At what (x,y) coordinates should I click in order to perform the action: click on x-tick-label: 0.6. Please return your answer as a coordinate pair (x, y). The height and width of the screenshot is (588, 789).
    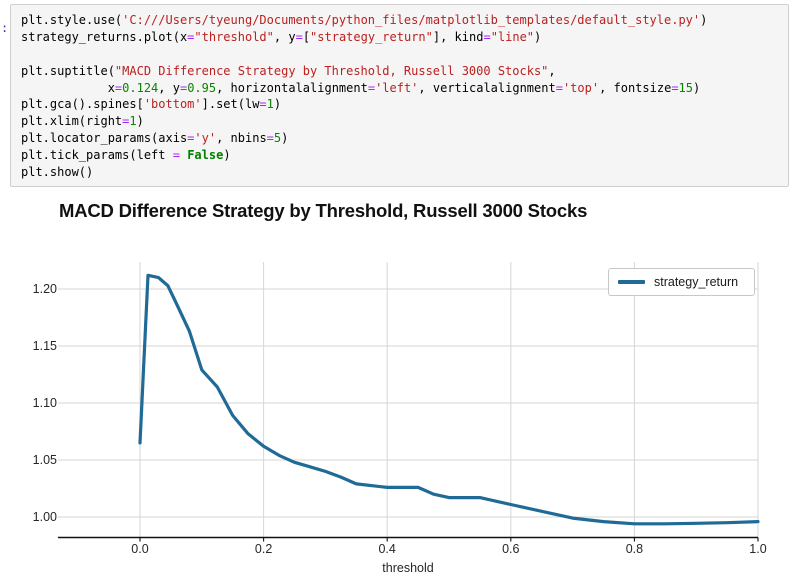
    Looking at the image, I should click on (511, 549).